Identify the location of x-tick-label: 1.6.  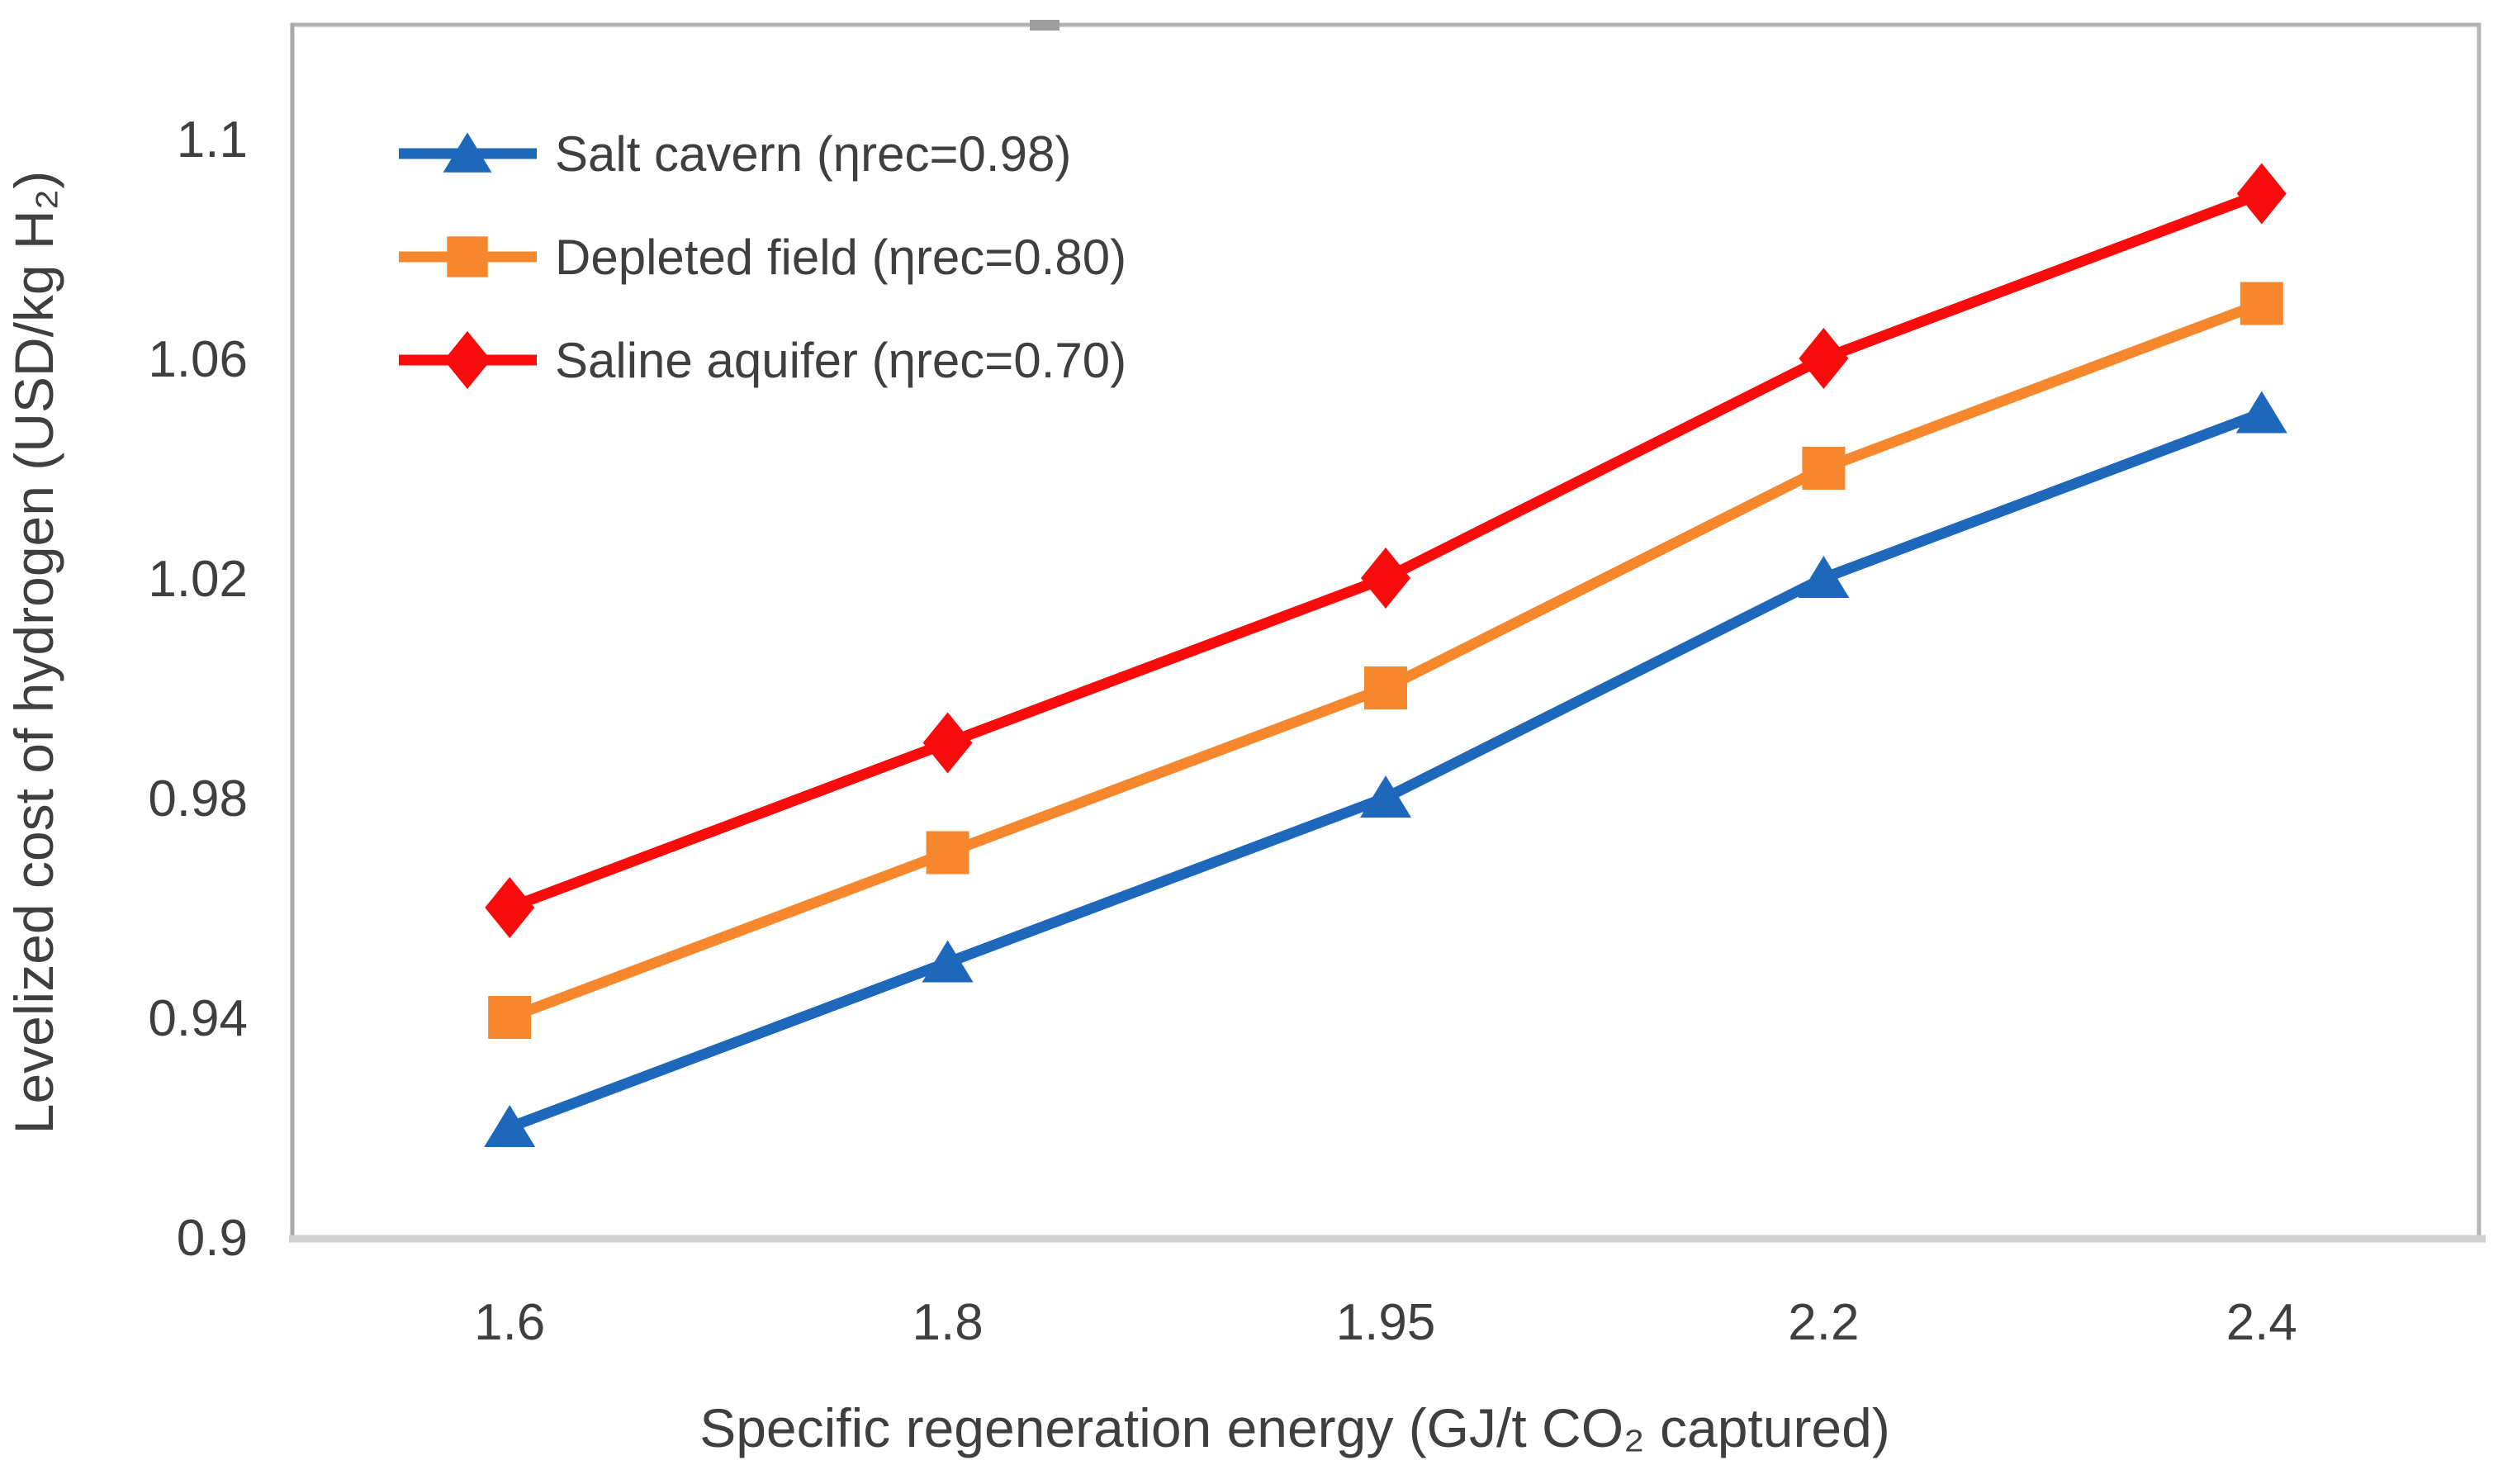
(509, 1322).